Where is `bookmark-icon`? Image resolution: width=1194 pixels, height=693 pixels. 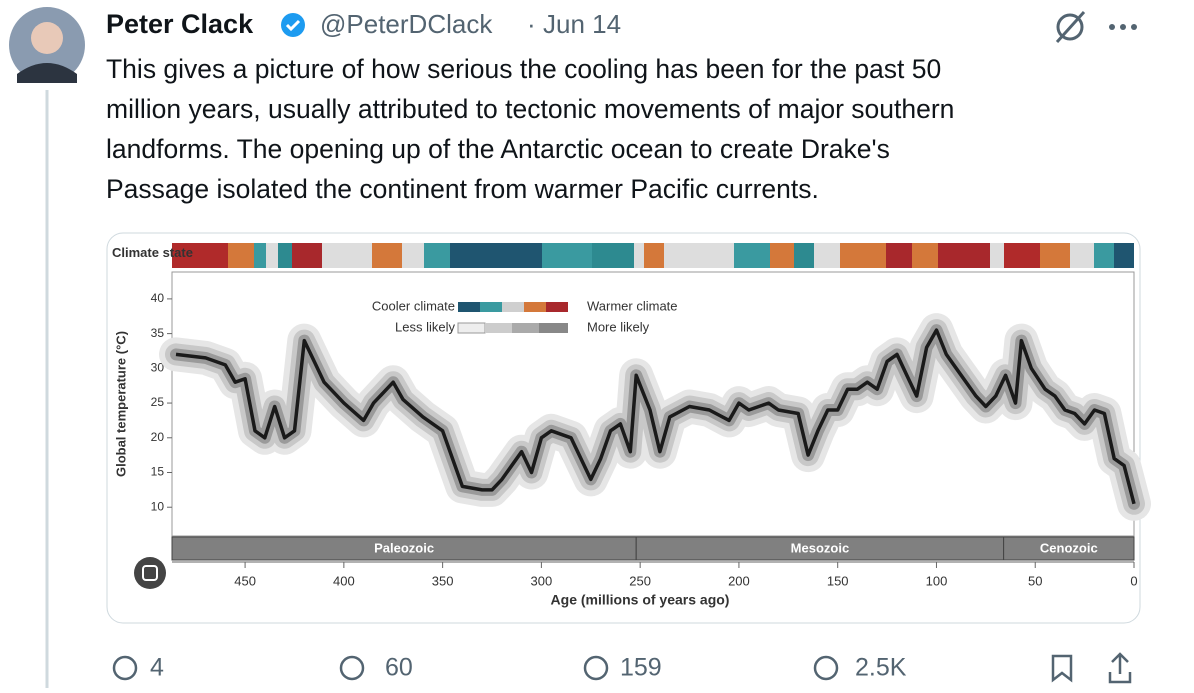 bookmark-icon is located at coordinates (1062, 668).